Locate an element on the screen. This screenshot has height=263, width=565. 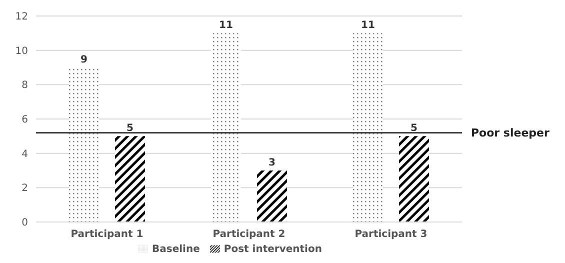
y-tick-label: 12 is located at coordinates (21, 17).